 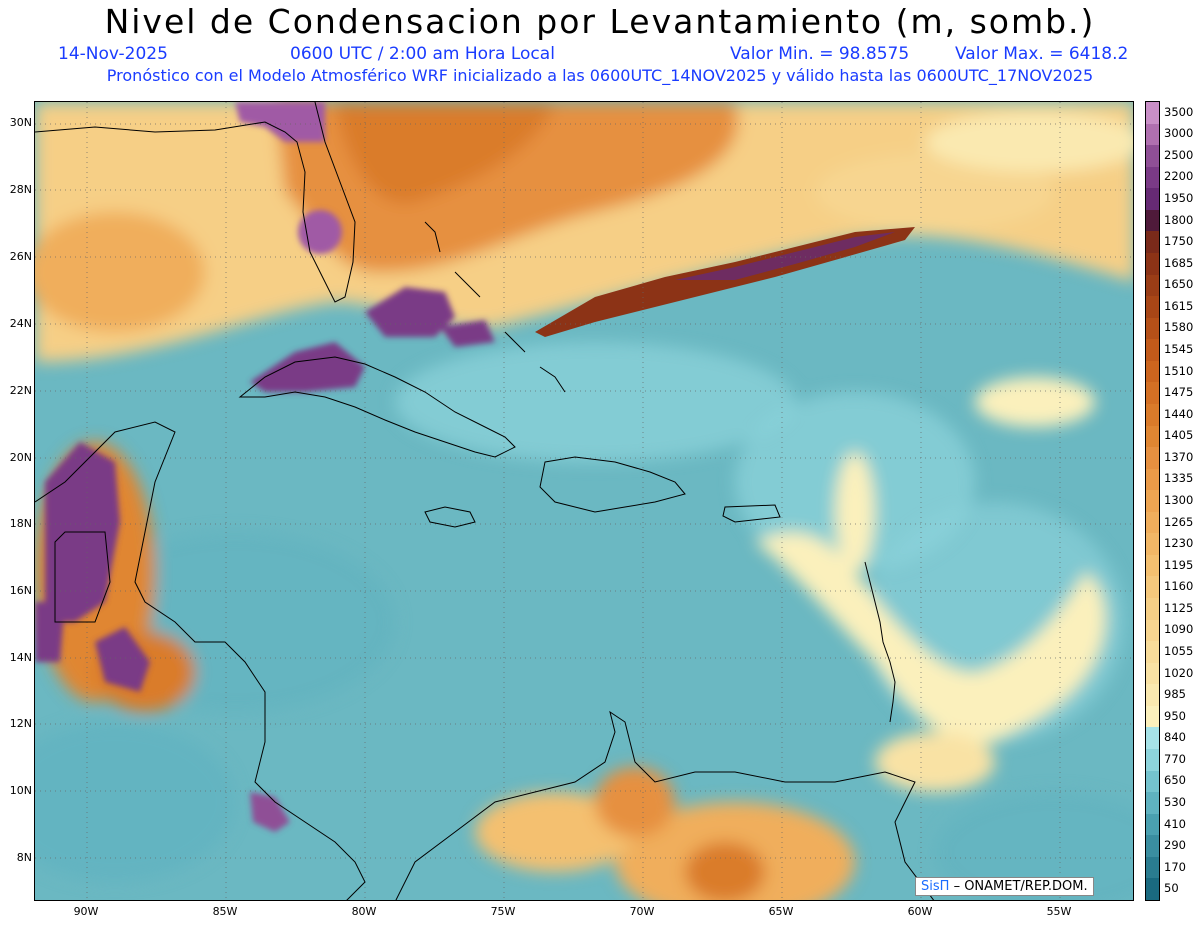 What do you see at coordinates (20, 122) in the screenshot?
I see `lat-label-30n: 30N` at bounding box center [20, 122].